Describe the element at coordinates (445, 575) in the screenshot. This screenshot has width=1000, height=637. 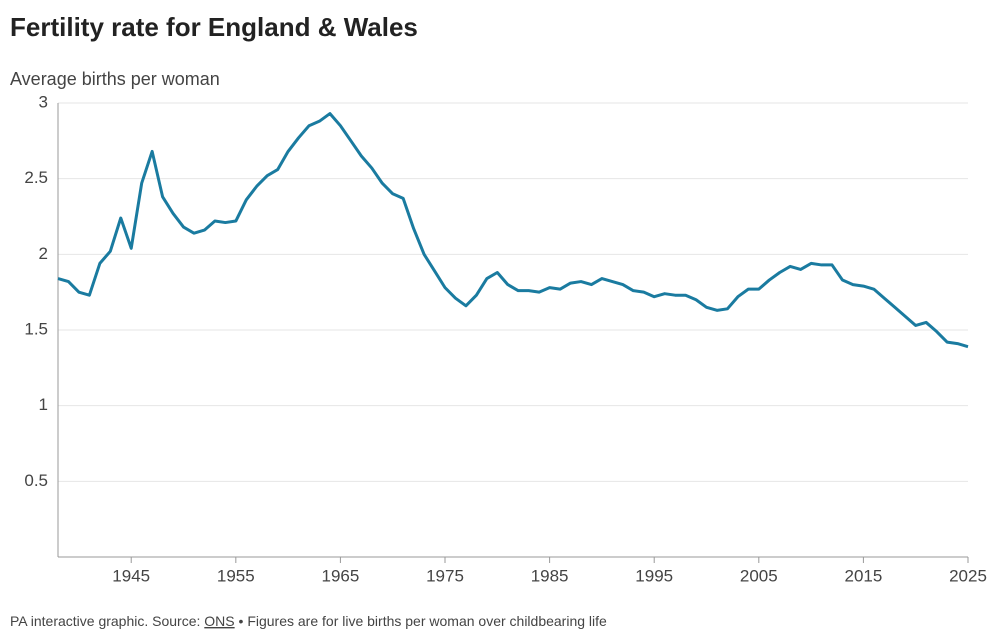
I see `x-tick-label: 1975` at that location.